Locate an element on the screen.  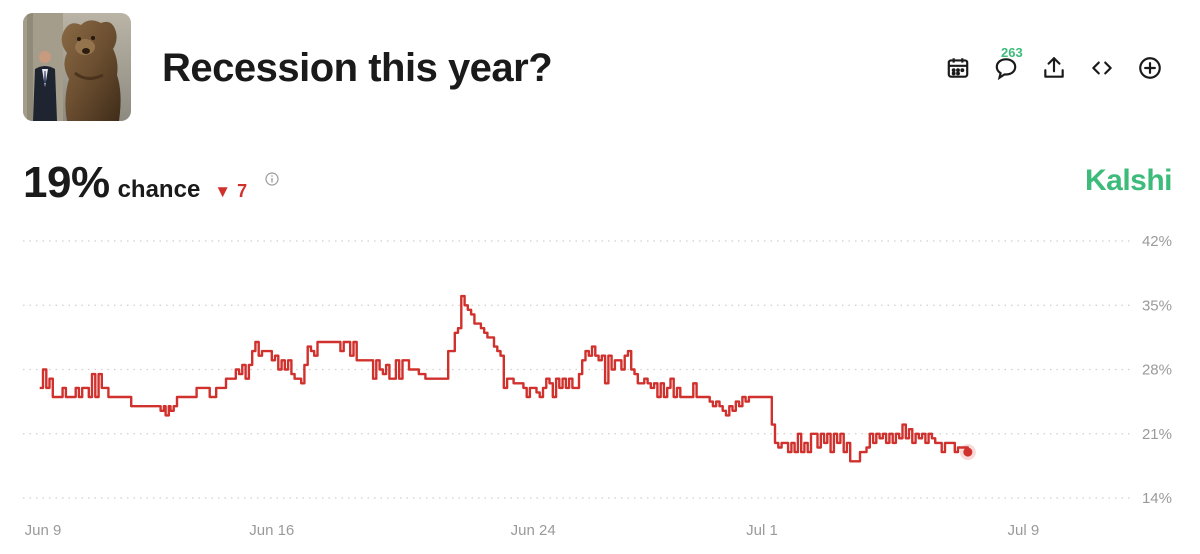
page-title: Recession this year? is located at coordinates (357, 68).